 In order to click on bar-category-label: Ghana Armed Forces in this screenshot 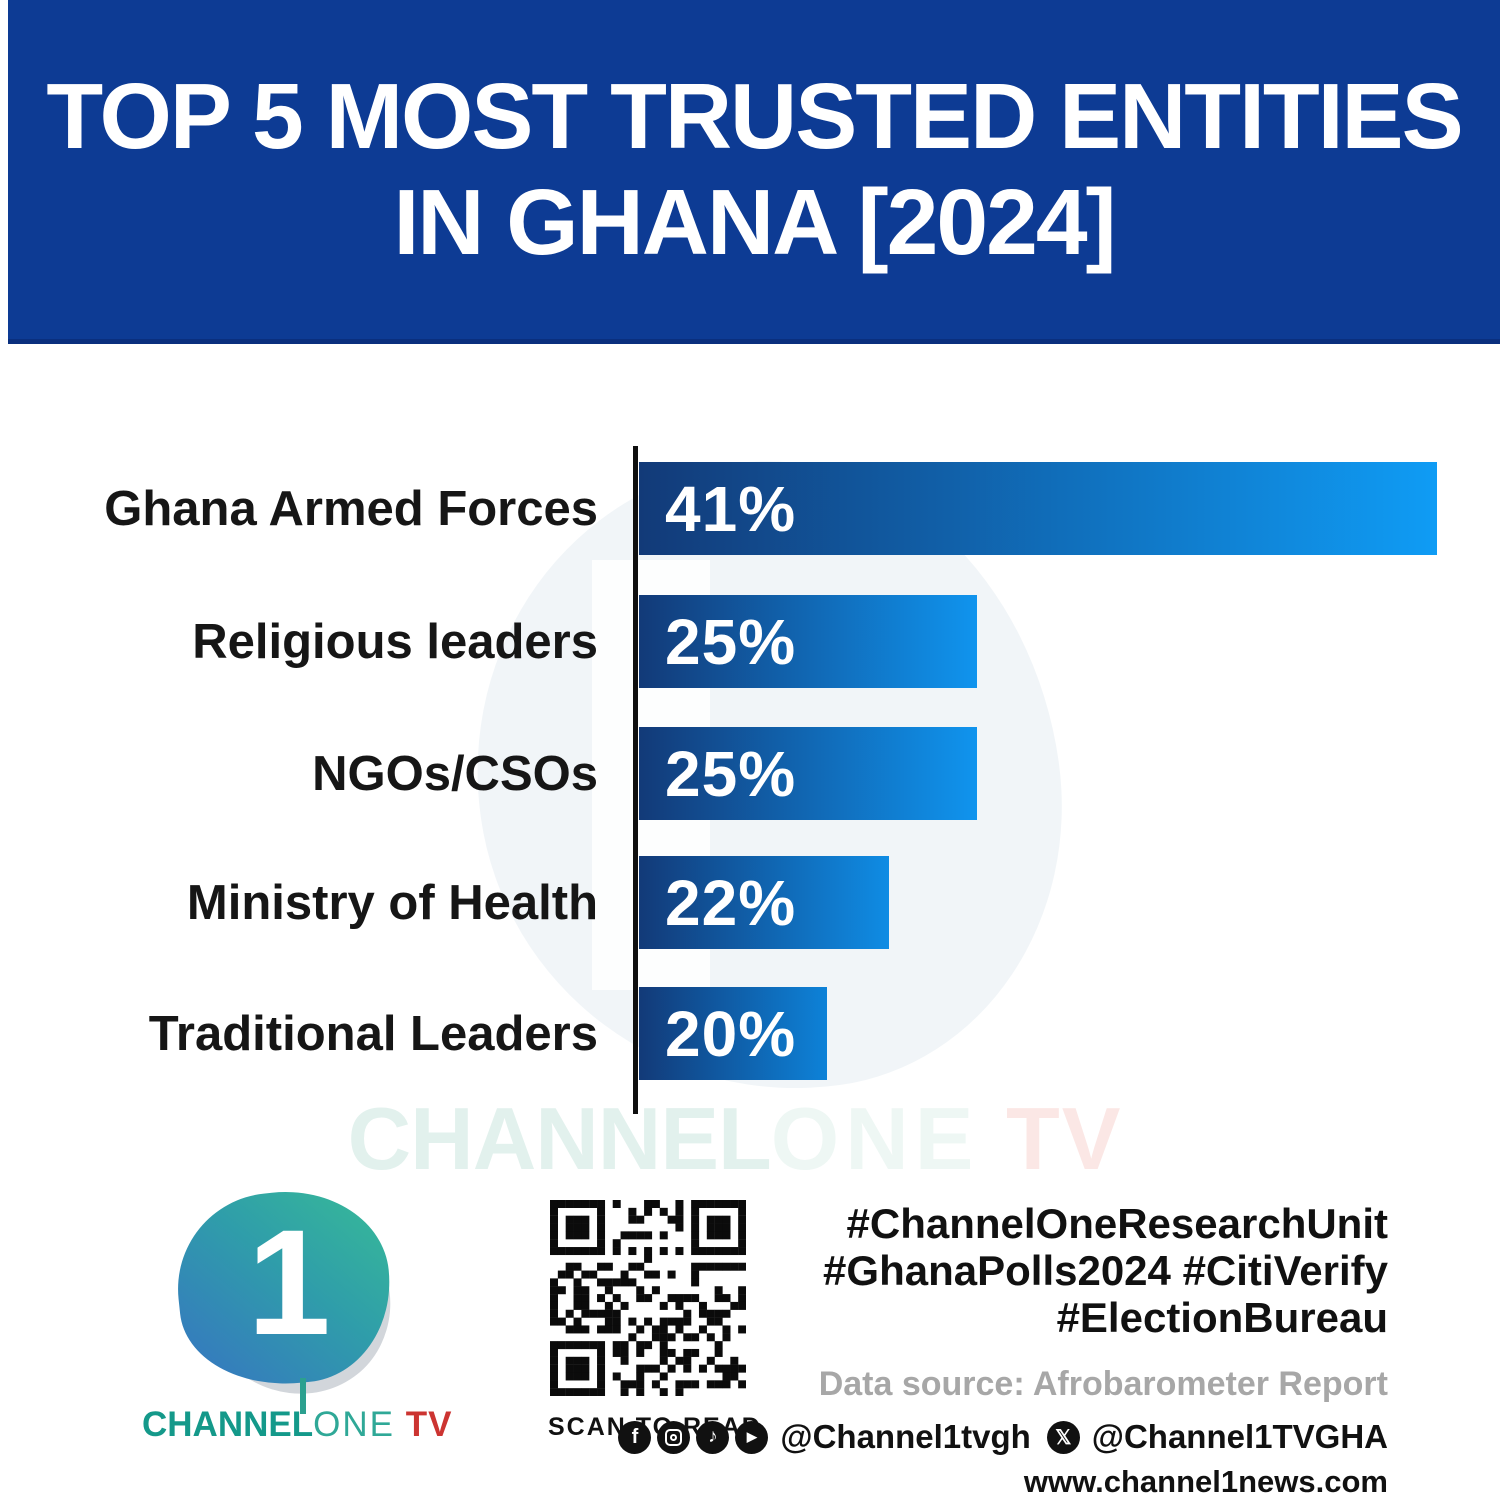, I will do `click(351, 508)`.